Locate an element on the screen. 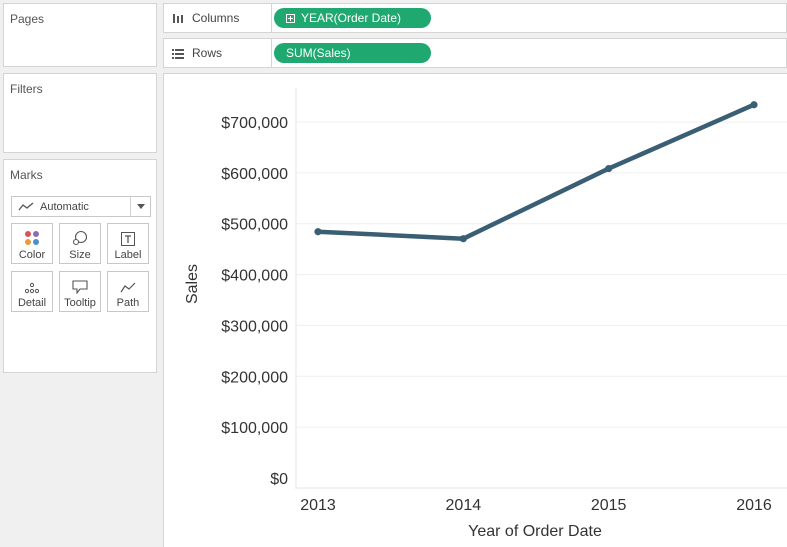 The image size is (787, 547). size-button: Size is located at coordinates (80, 243).